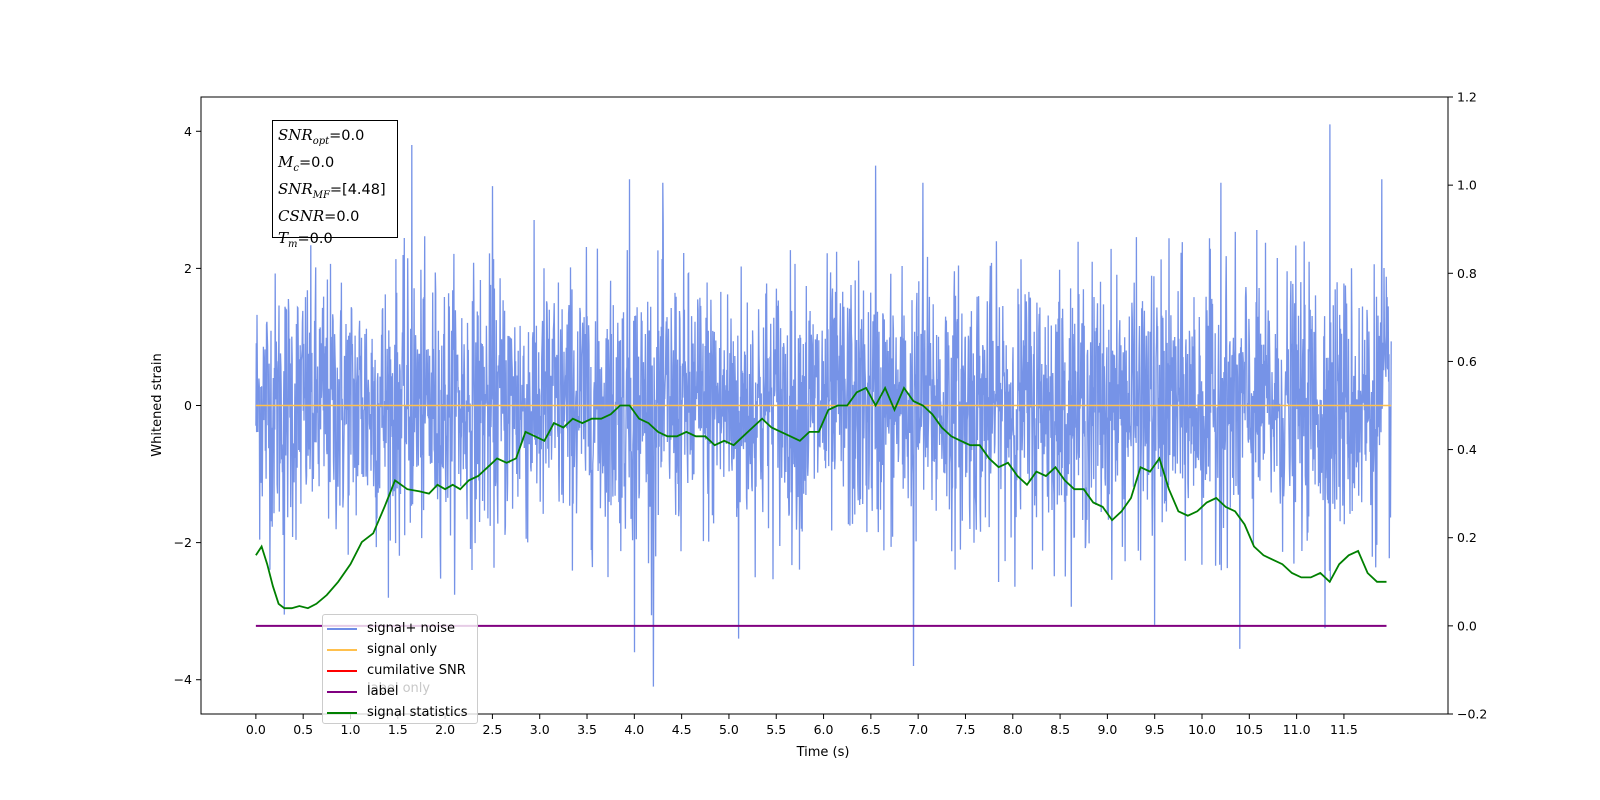 This screenshot has width=1600, height=800. I want to click on y2-tick-label: 0.0, so click(1467, 625).